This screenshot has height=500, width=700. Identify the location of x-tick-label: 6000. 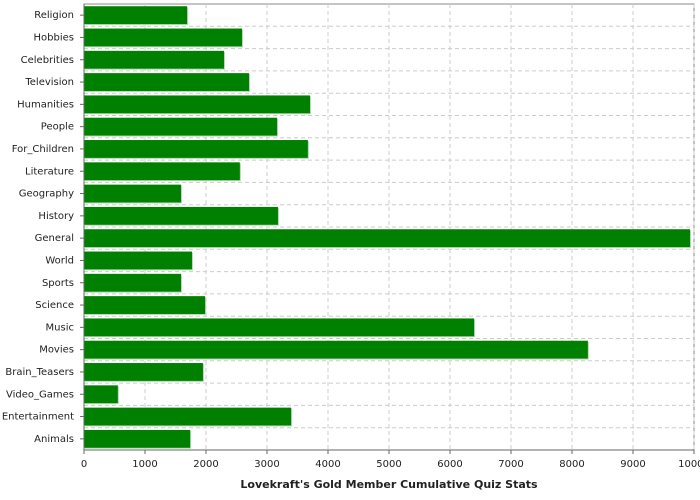
(449, 464).